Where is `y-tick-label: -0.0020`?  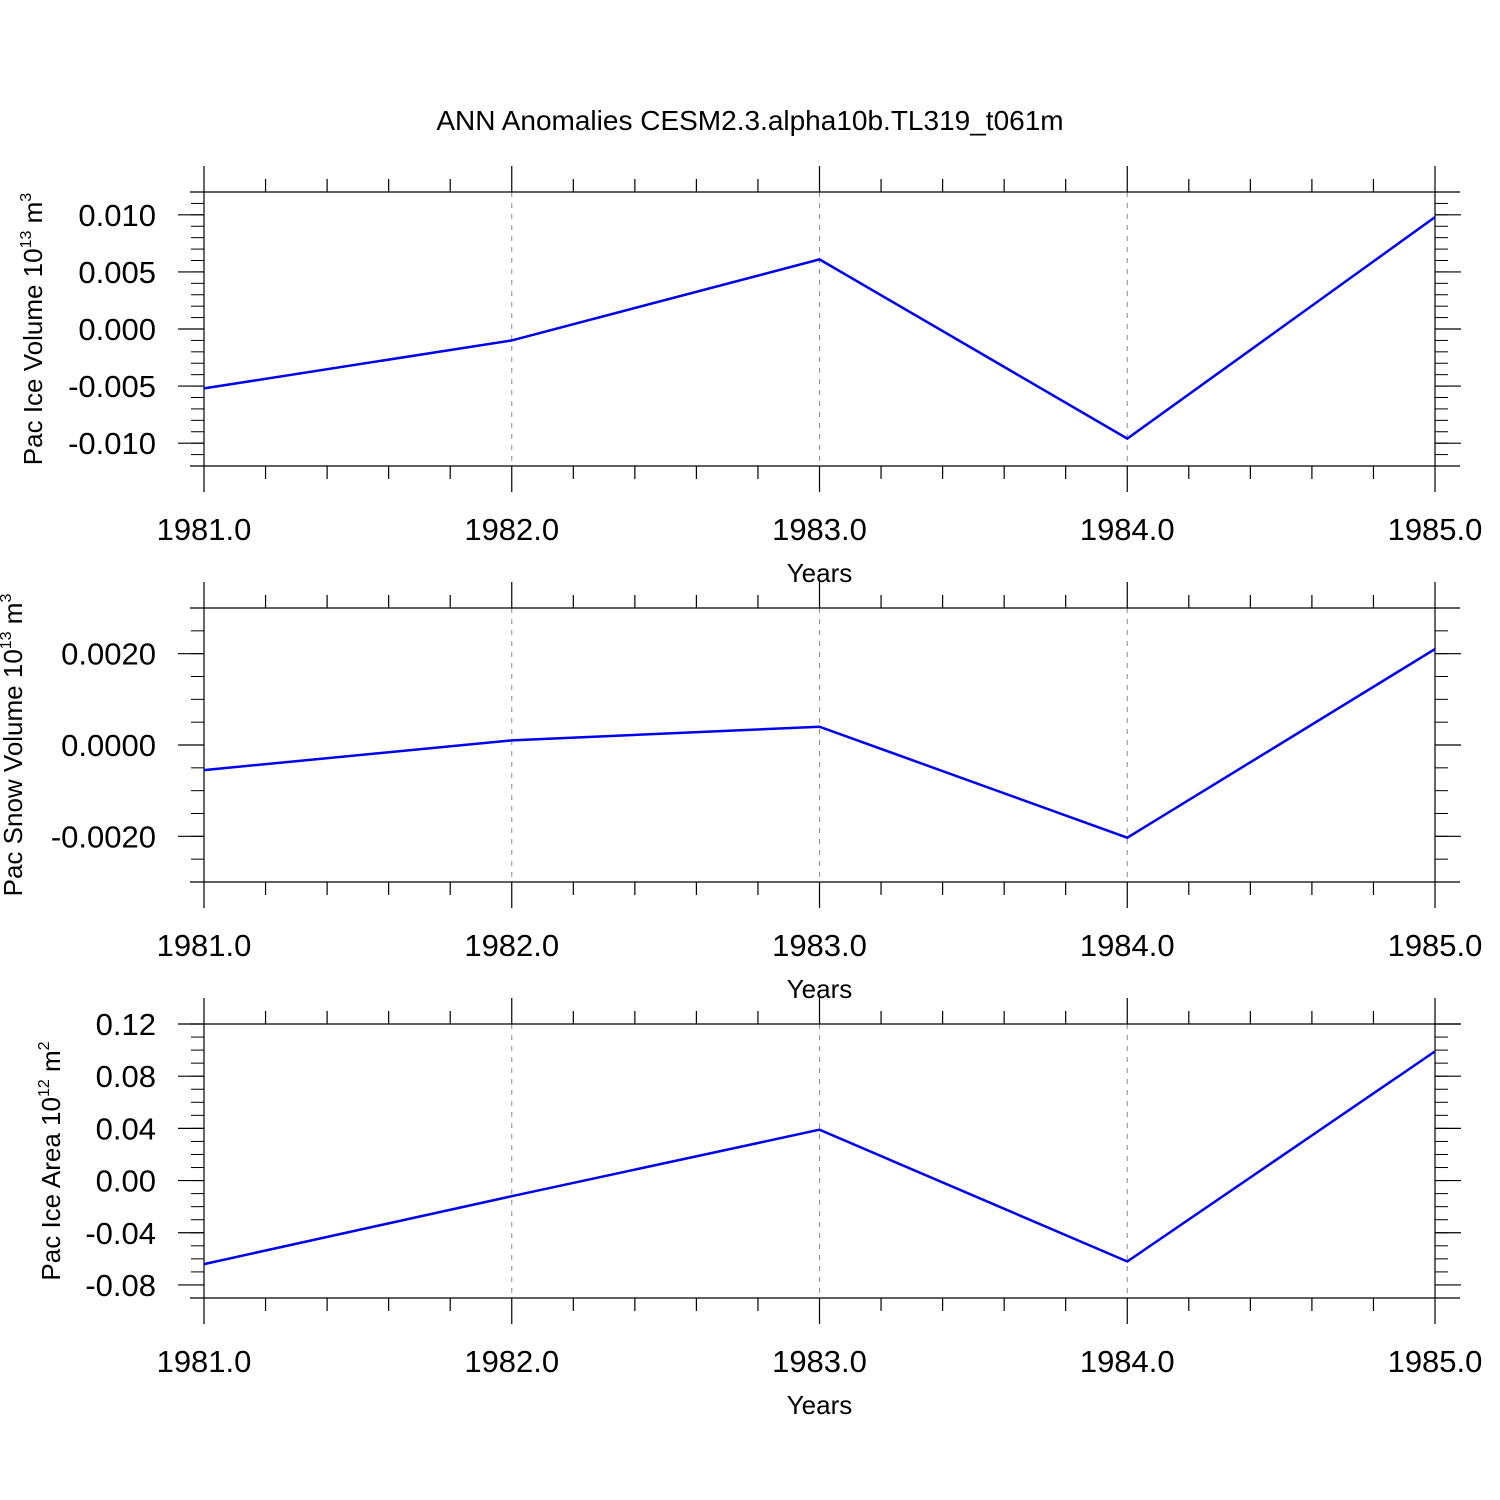 y-tick-label: -0.0020 is located at coordinates (103, 836).